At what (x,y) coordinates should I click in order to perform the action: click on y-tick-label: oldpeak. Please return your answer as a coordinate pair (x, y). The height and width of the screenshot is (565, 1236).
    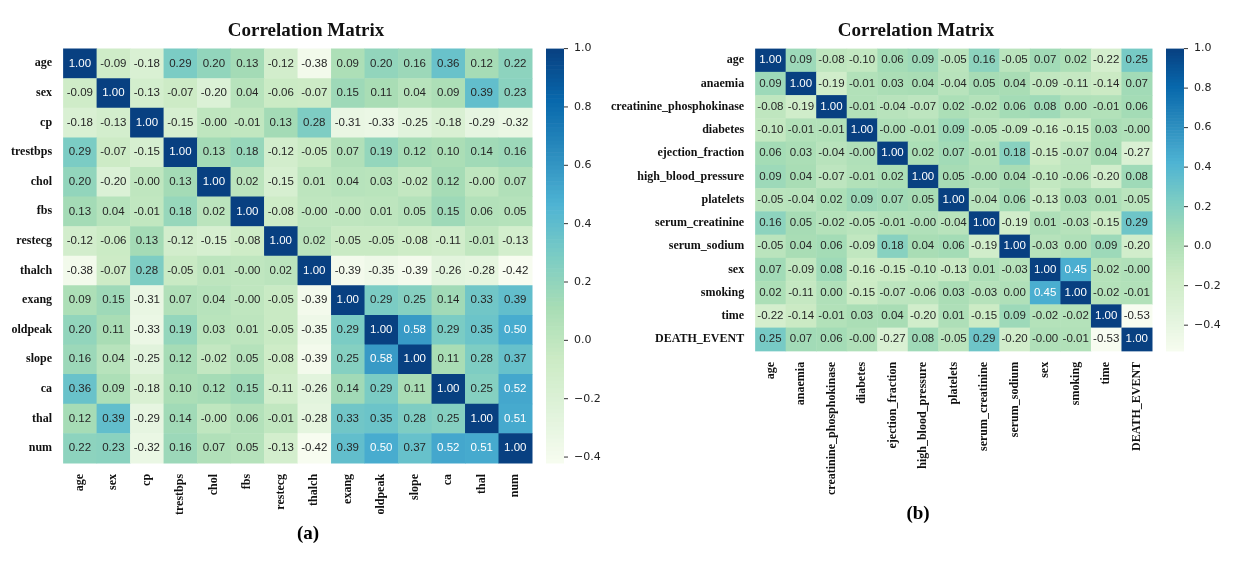
    Looking at the image, I should click on (32, 328).